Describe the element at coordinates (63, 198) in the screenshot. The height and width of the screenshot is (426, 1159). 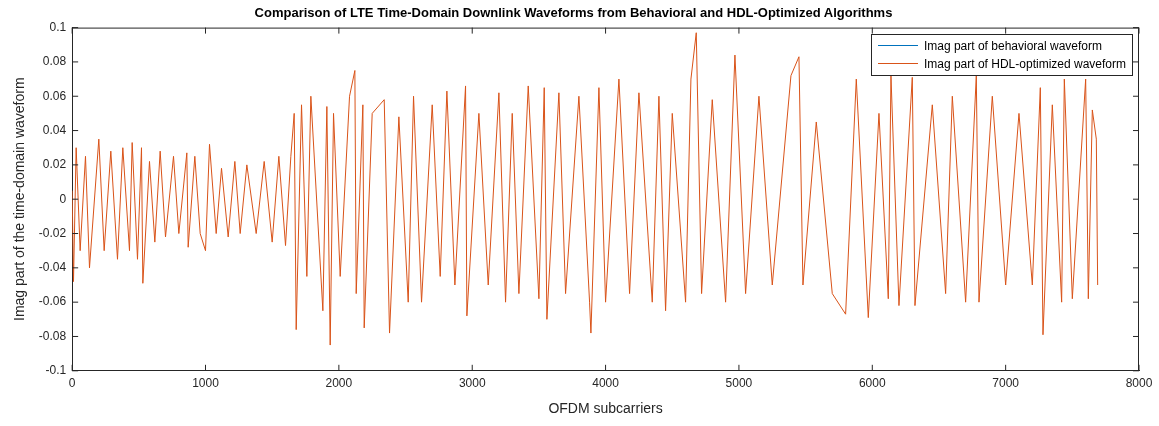
I see `y-tick-label: 0` at that location.